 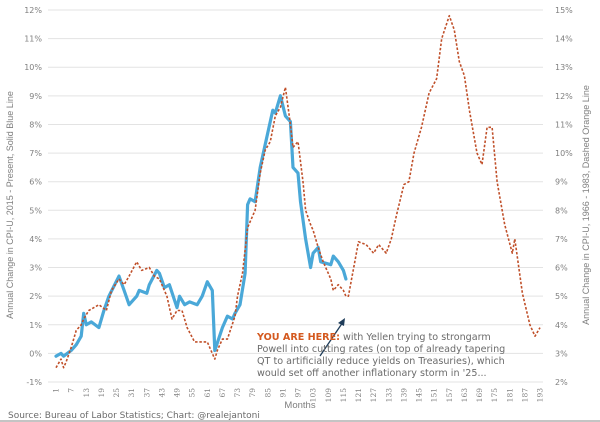 I want to click on x-tick-label: 7, so click(x=71, y=390).